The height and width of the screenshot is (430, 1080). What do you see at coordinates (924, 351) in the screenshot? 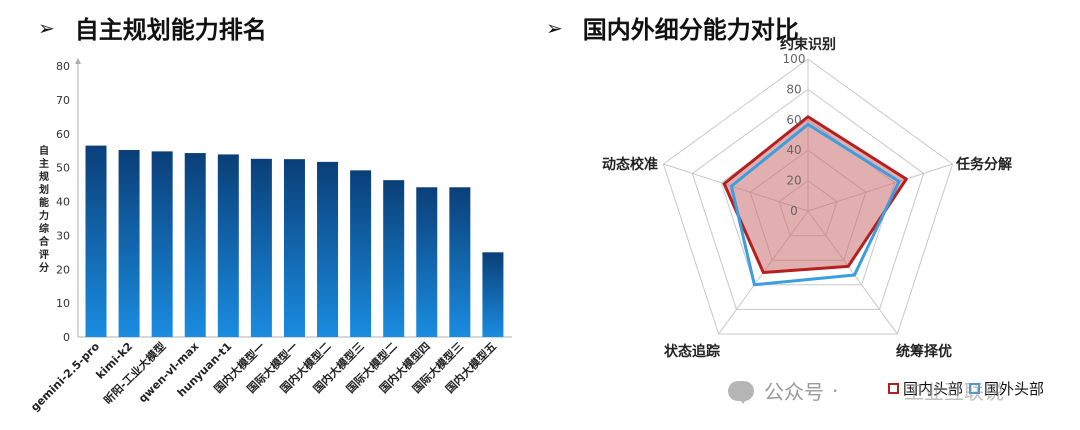
I see `radar-axis-label: 统筹择优` at bounding box center [924, 351].